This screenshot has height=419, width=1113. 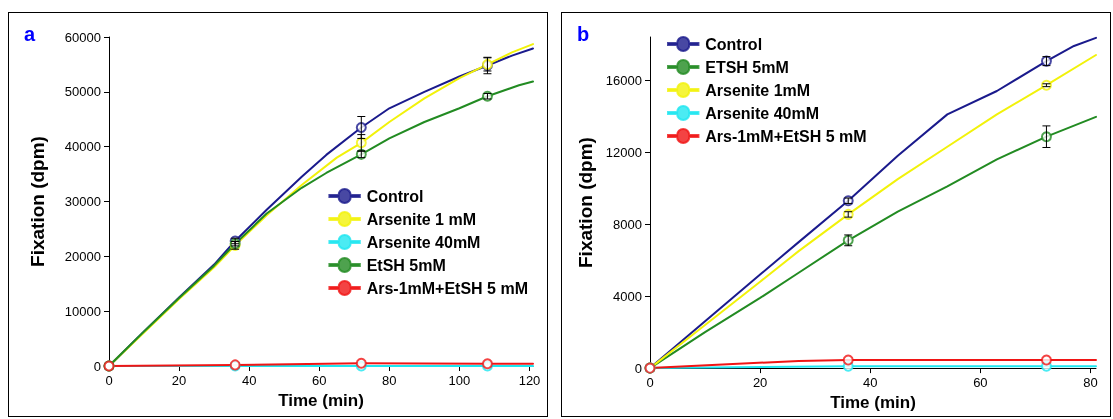 What do you see at coordinates (82, 147) in the screenshot?
I see `y-tick-label: 40000` at bounding box center [82, 147].